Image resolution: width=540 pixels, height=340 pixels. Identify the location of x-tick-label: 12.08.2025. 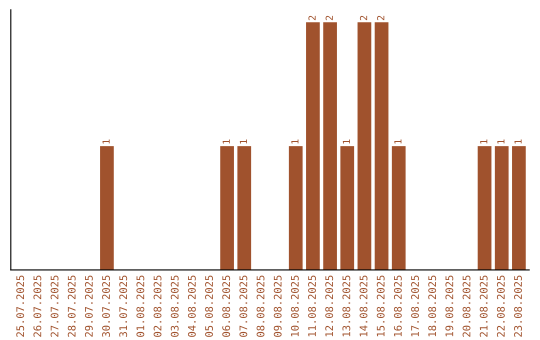
(329, 306).